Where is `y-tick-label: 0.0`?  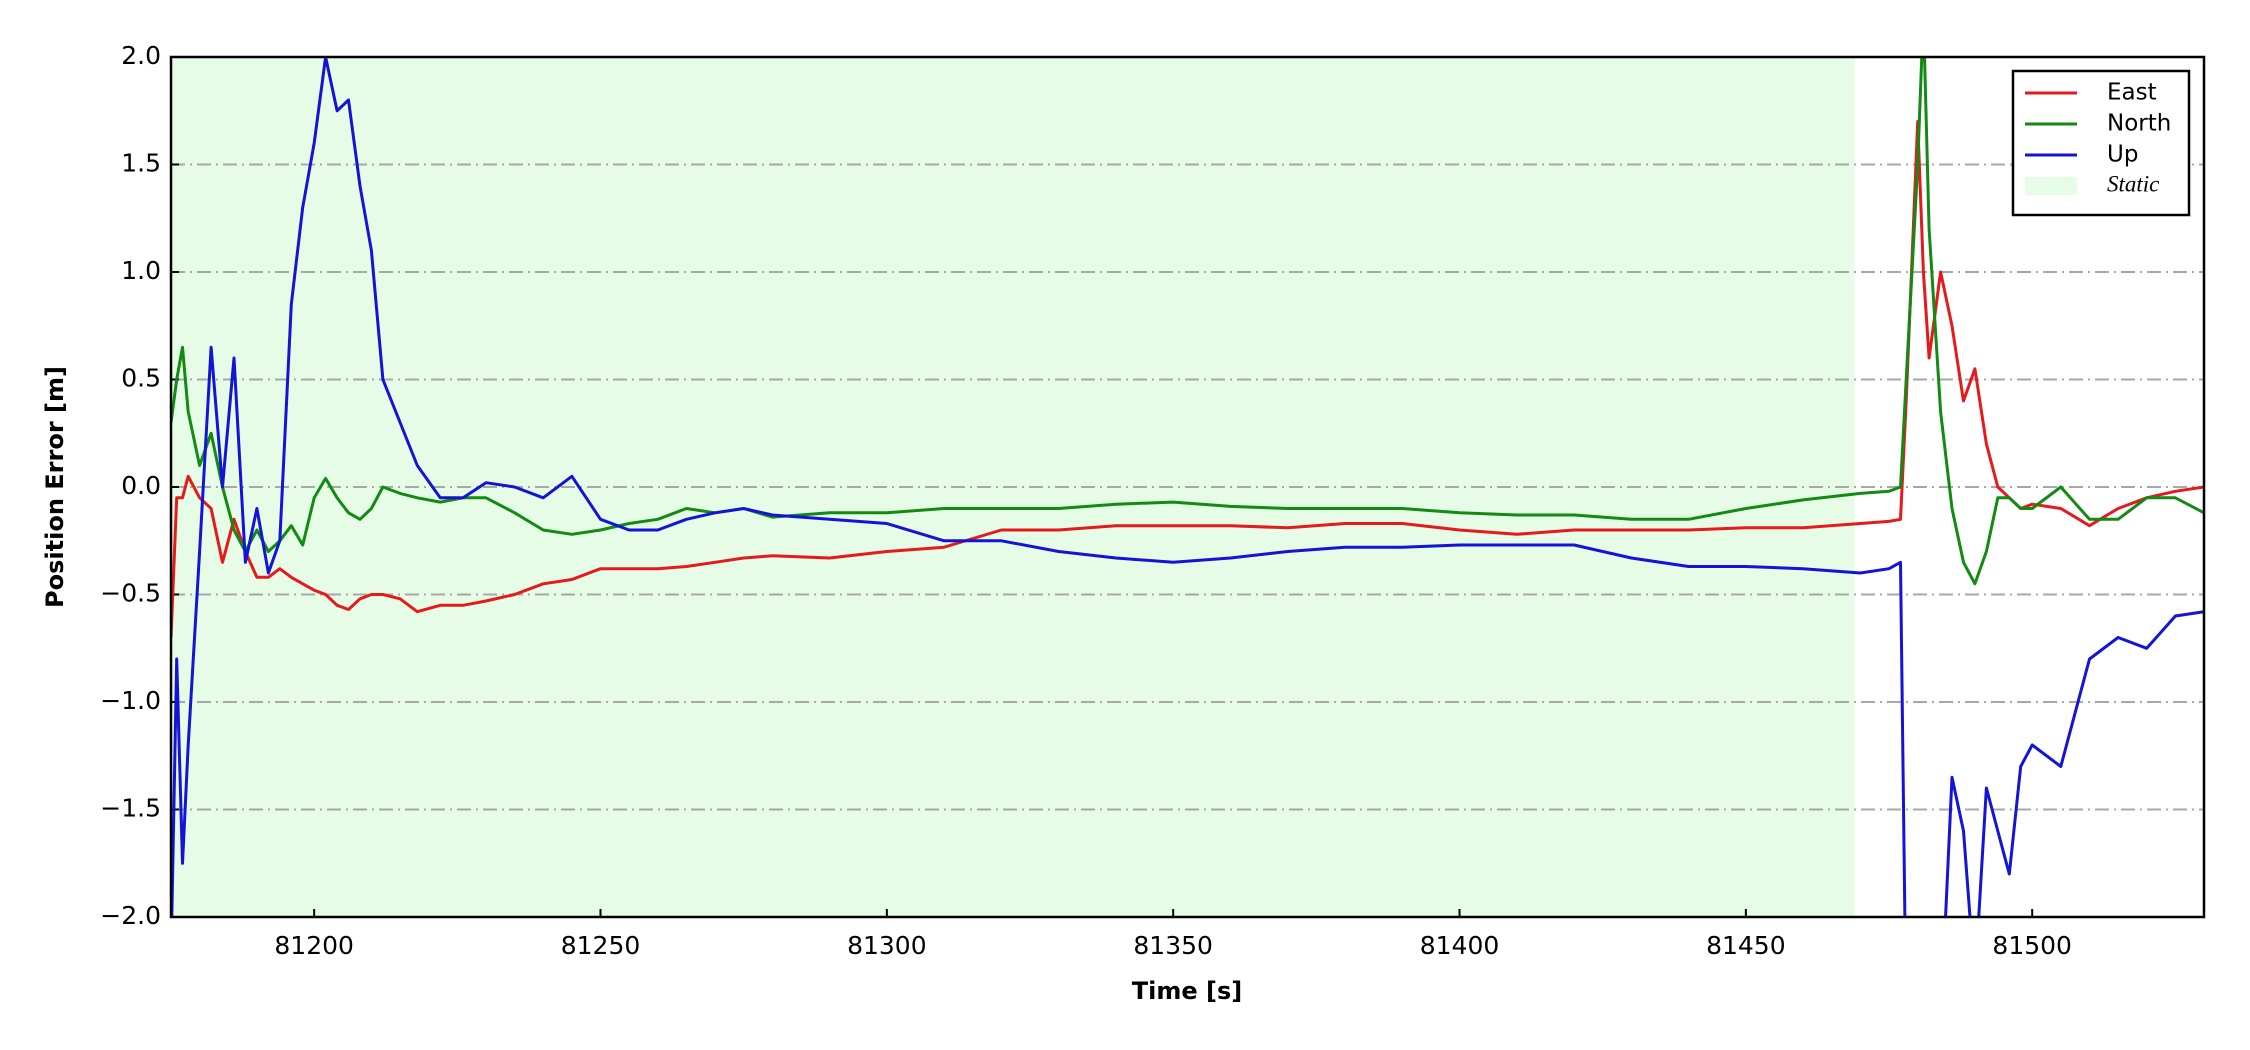
y-tick-label: 0.0 is located at coordinates (141, 485).